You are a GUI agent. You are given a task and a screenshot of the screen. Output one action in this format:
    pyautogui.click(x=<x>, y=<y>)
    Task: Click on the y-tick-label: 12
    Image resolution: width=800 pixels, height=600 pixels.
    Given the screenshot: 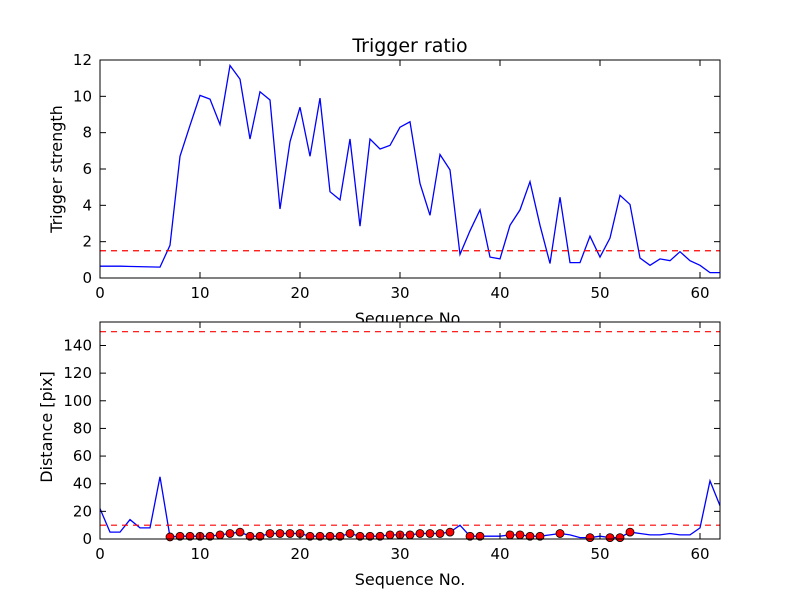 What is the action you would take?
    pyautogui.click(x=82, y=60)
    